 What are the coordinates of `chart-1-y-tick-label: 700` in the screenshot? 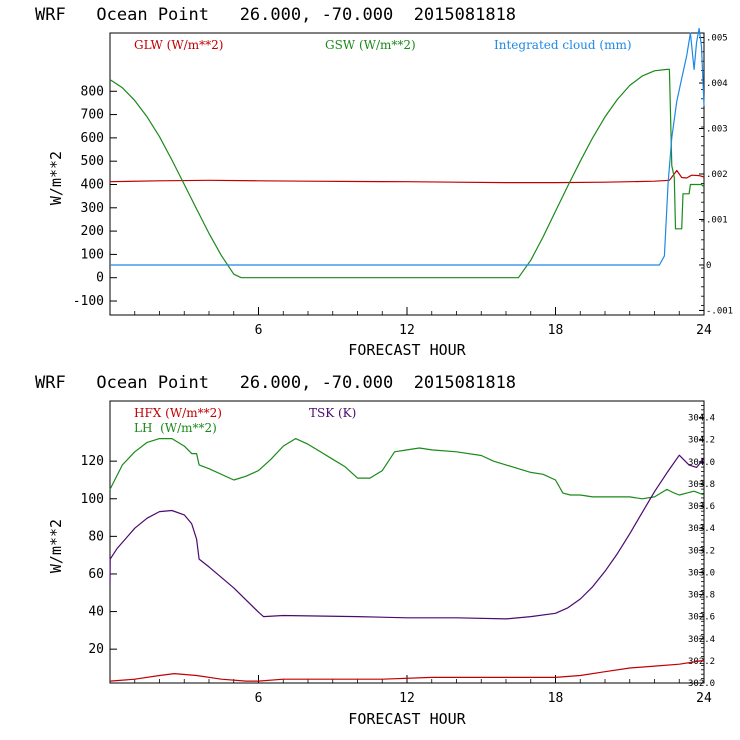 It's located at (92, 115).